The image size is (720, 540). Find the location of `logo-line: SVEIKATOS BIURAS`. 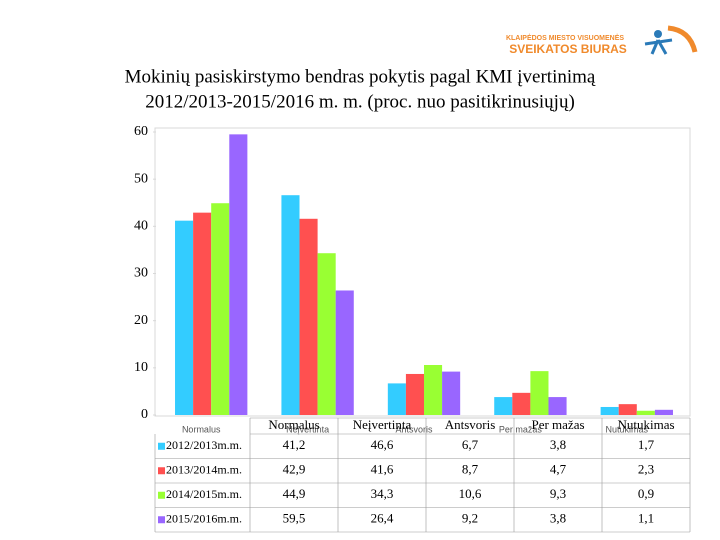

logo-line: SVEIKATOS BIURAS is located at coordinates (568, 49).